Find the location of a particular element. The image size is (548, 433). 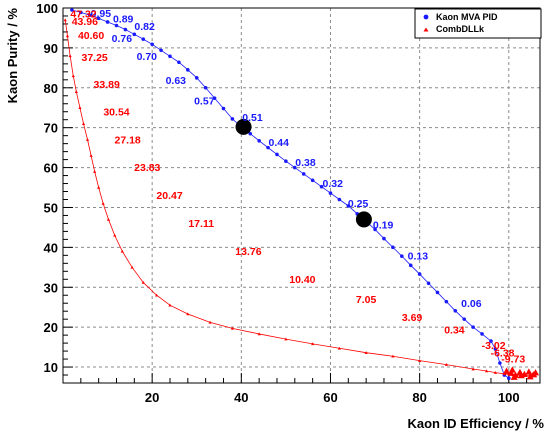

threshold-label: 0.19 is located at coordinates (383, 226).